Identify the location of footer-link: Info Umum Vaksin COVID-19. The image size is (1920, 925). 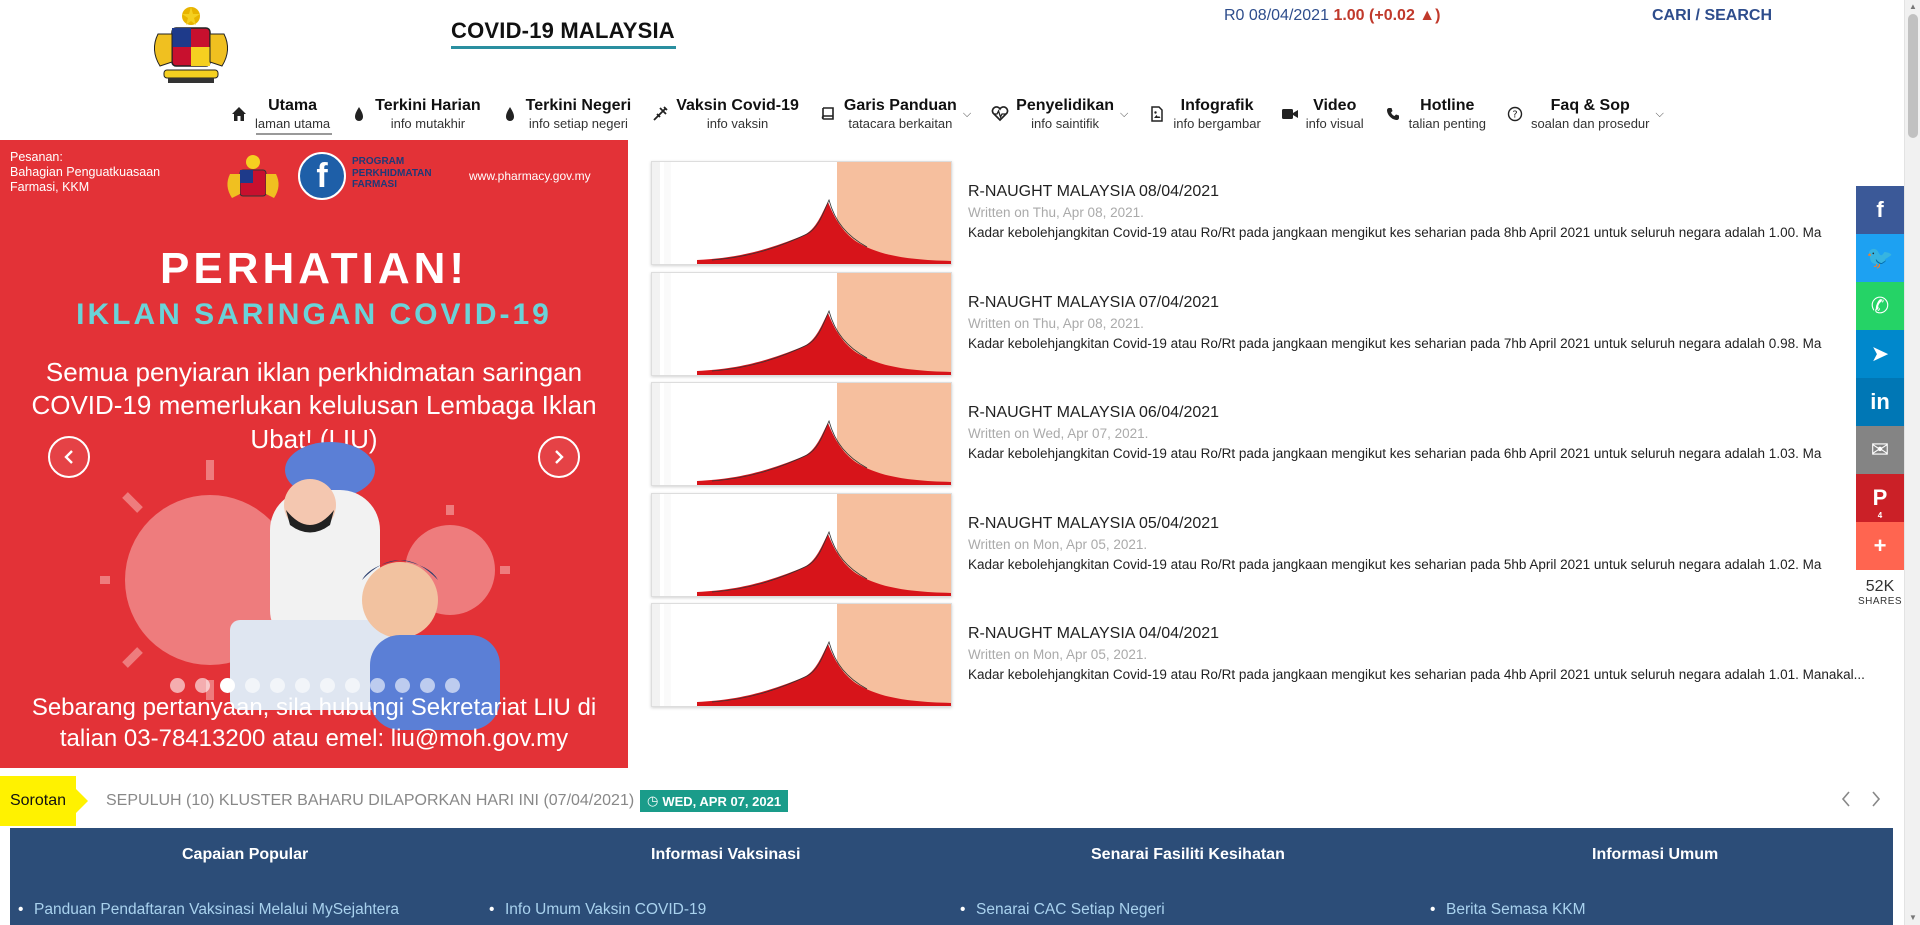
(597, 910).